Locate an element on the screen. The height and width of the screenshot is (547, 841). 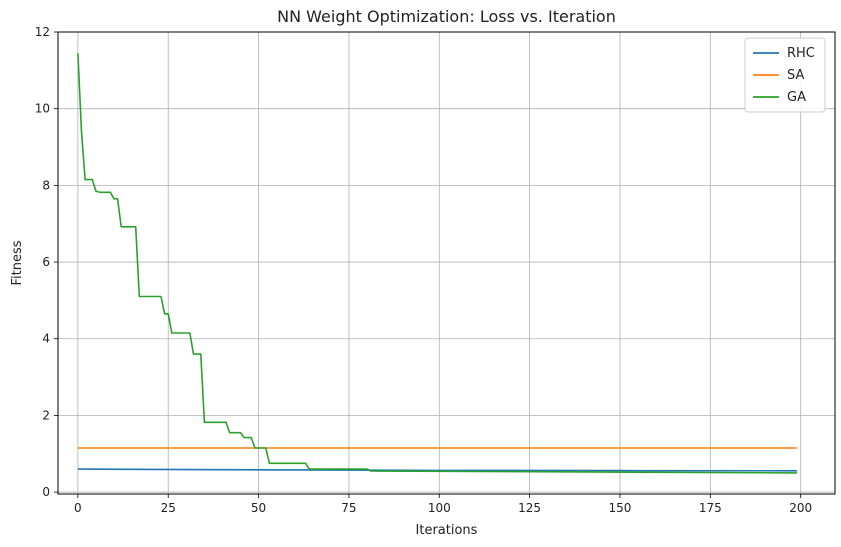
y-tick-label: 6 is located at coordinates (46, 262).